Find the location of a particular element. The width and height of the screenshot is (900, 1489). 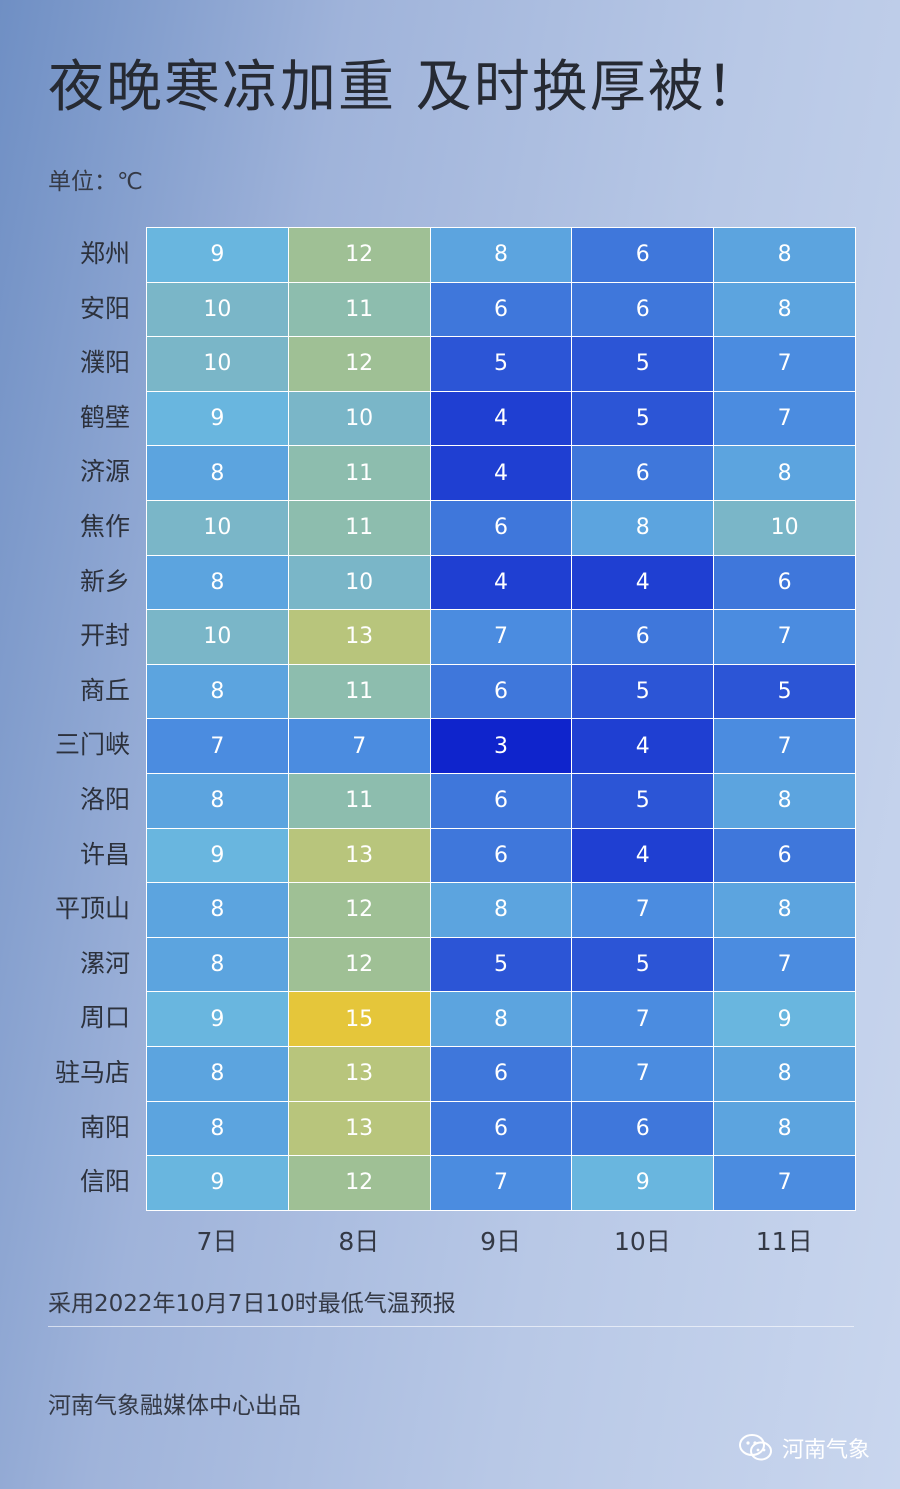

row-label: 焦作 is located at coordinates (104, 526).